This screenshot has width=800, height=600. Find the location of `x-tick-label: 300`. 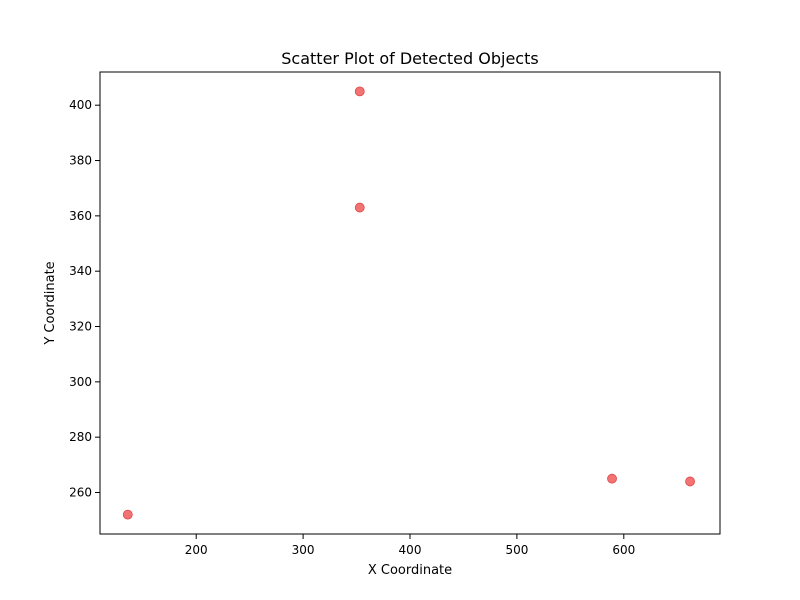

x-tick-label: 300 is located at coordinates (303, 550).